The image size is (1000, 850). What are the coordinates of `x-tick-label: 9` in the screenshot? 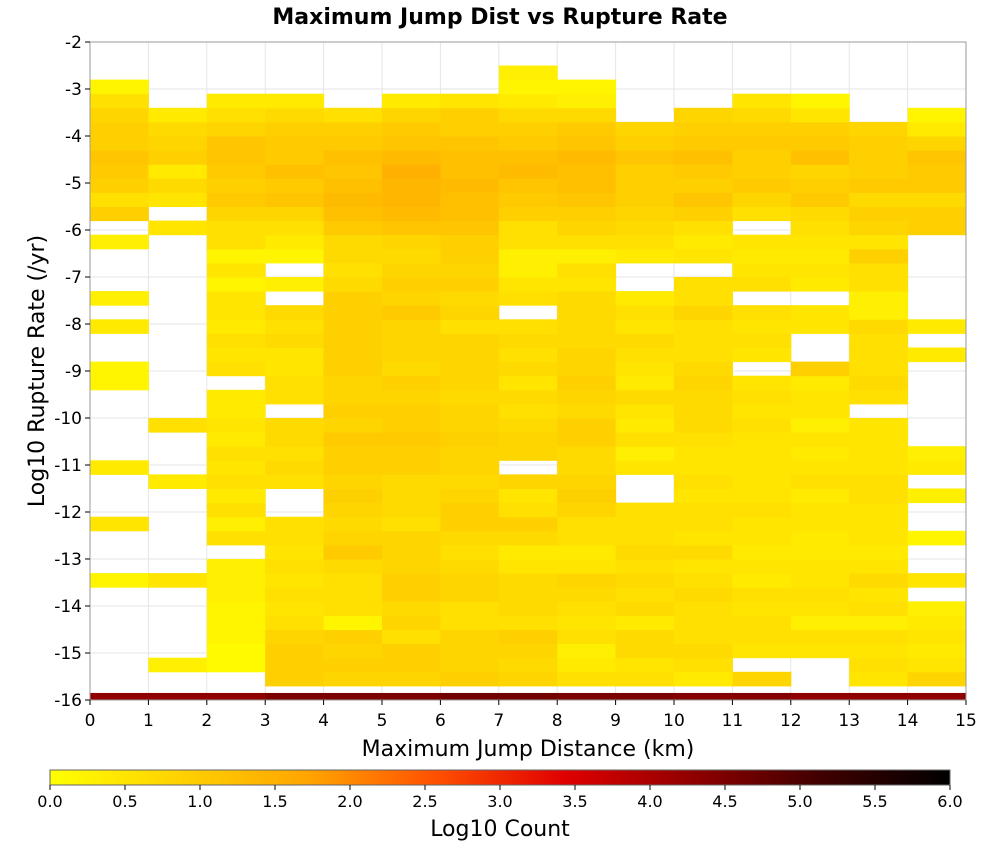 It's located at (615, 721).